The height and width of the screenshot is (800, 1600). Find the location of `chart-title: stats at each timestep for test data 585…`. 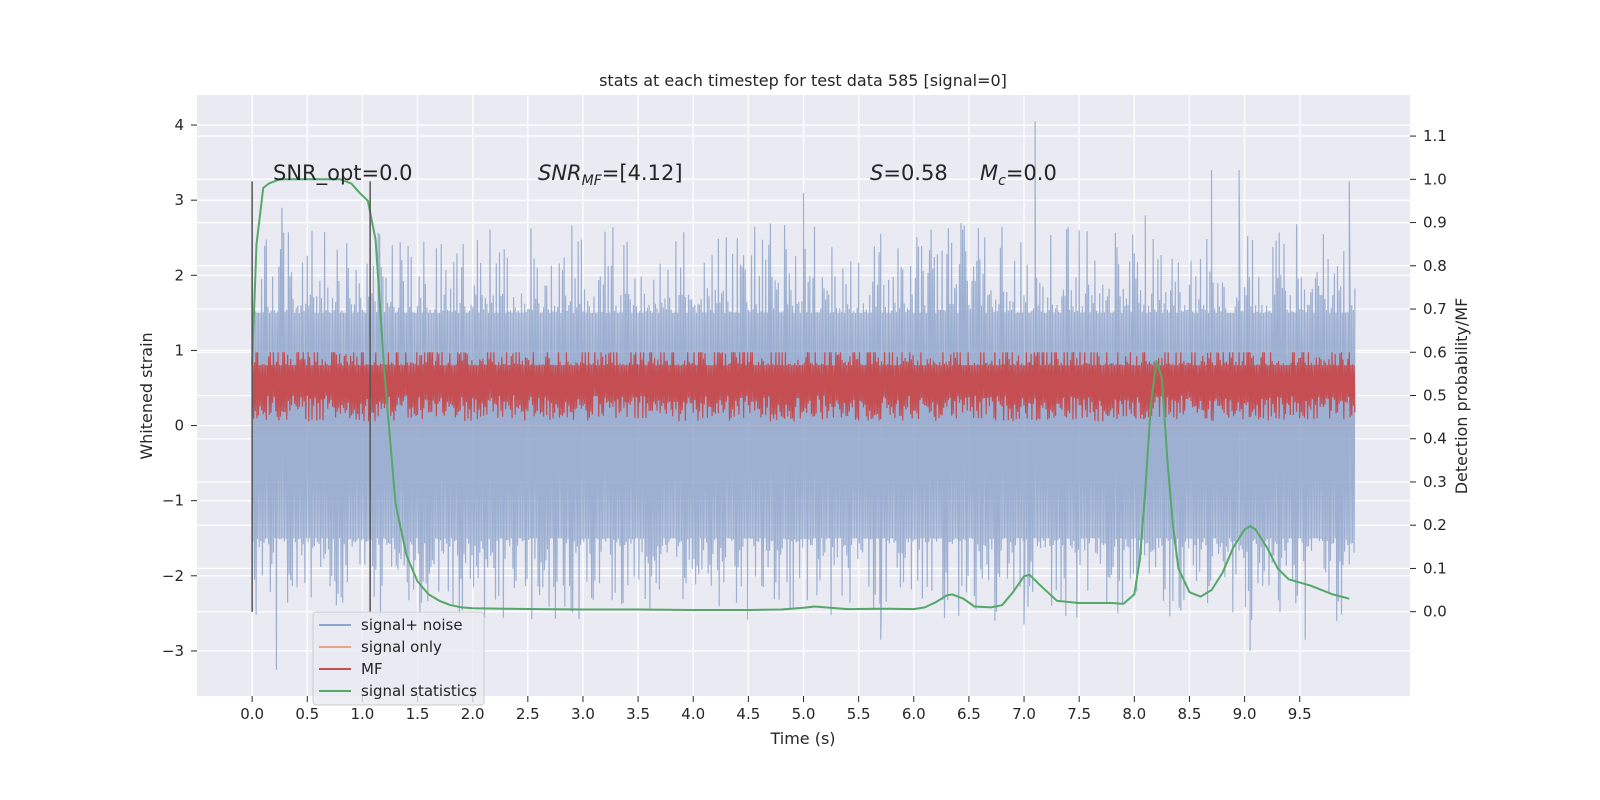

chart-title: stats at each timestep for test data 585… is located at coordinates (803, 80).